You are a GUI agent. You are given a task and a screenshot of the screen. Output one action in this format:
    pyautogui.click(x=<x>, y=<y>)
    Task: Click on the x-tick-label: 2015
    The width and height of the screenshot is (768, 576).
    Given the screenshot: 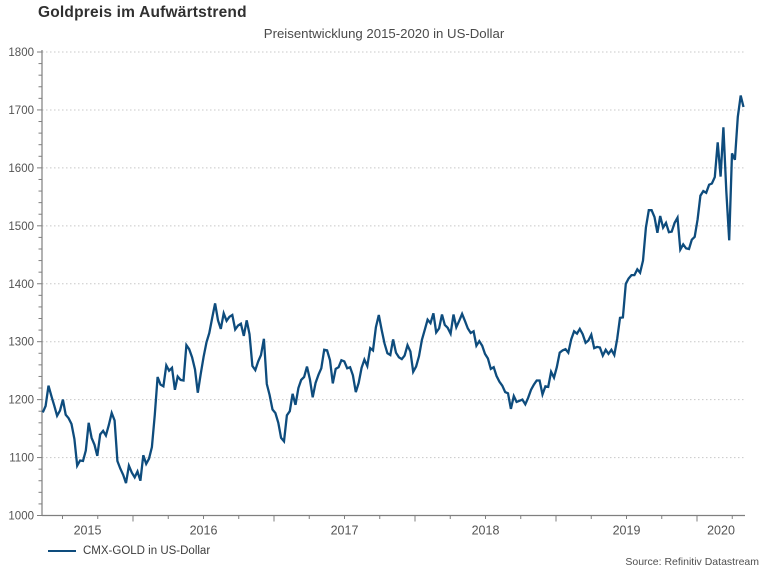 What is the action you would take?
    pyautogui.click(x=88, y=531)
    